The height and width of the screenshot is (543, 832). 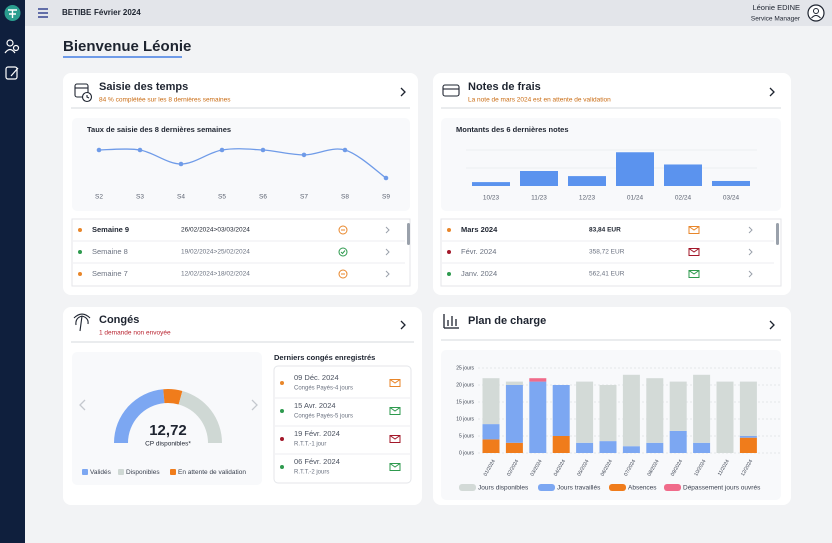 I want to click on x-tick-label: 03/24, so click(x=731, y=198).